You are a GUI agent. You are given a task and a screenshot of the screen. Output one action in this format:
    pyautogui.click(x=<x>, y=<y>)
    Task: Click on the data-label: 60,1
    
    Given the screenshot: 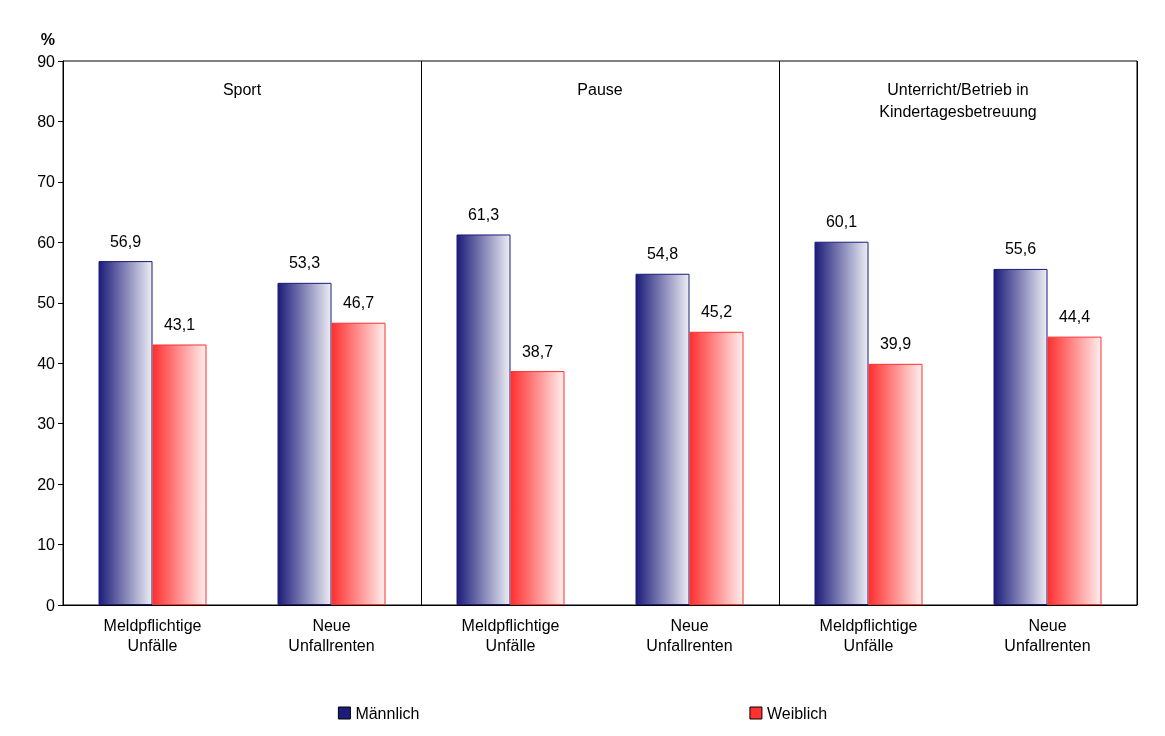 What is the action you would take?
    pyautogui.click(x=841, y=222)
    